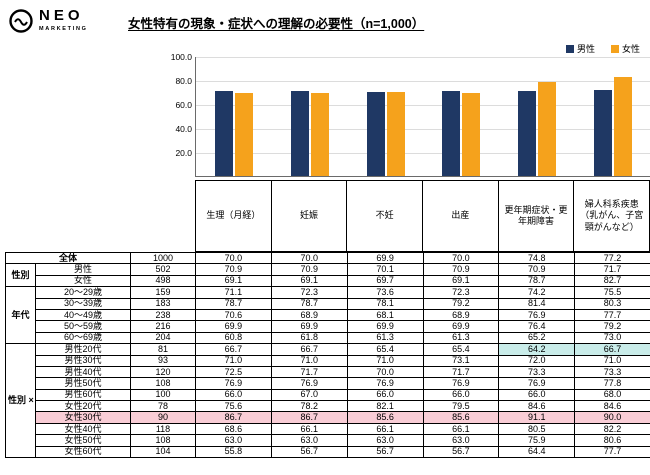 The width and height of the screenshot is (650, 475). Describe the element at coordinates (243, 134) in the screenshot. I see `bar-女性-1` at that location.